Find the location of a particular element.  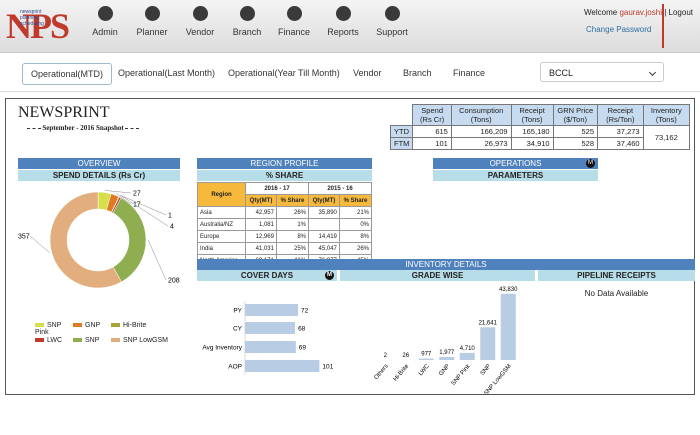

cell: 37,460 is located at coordinates (620, 143).